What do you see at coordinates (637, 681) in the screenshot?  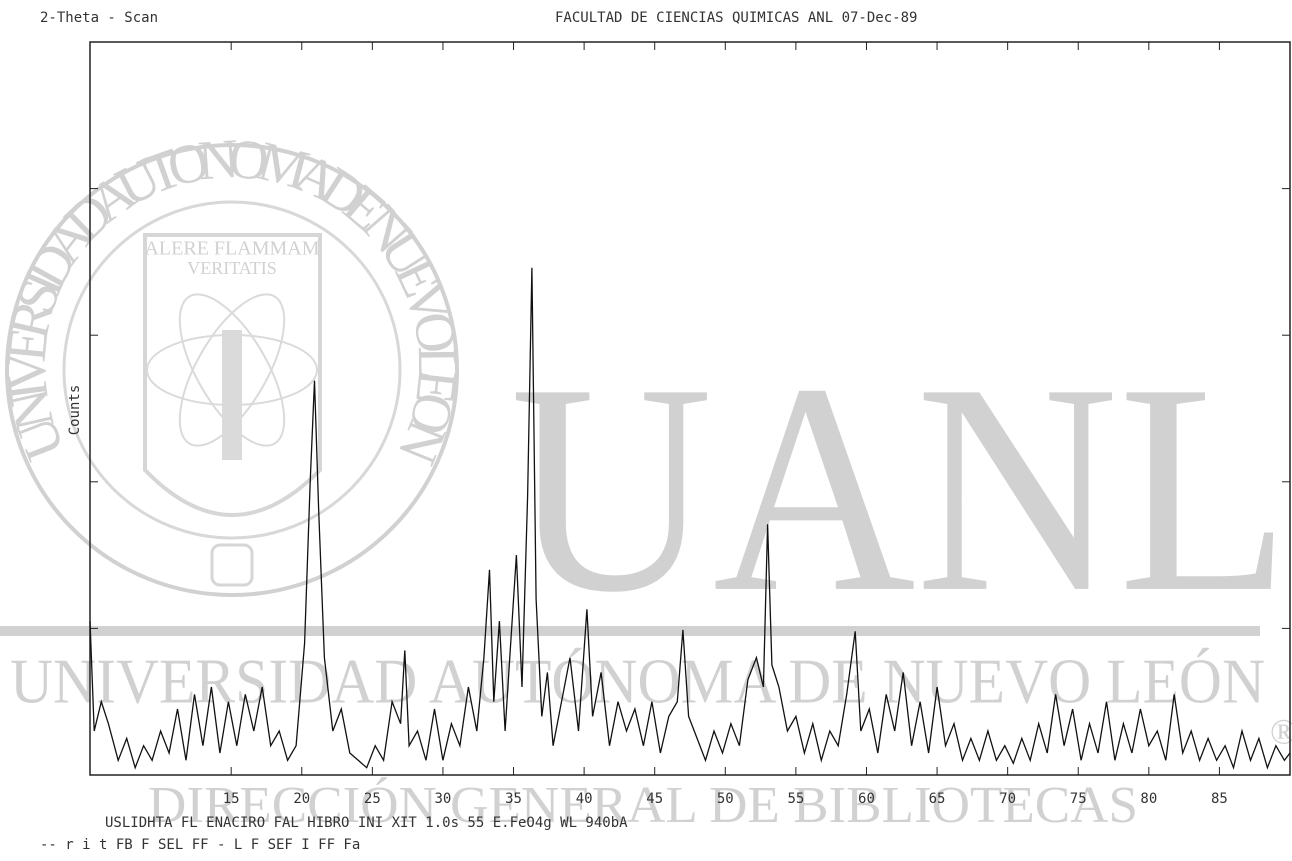 I see `university-text: UNIVERSIDAD AUTÓNOMA DE NUEVO LEÓN` at bounding box center [637, 681].